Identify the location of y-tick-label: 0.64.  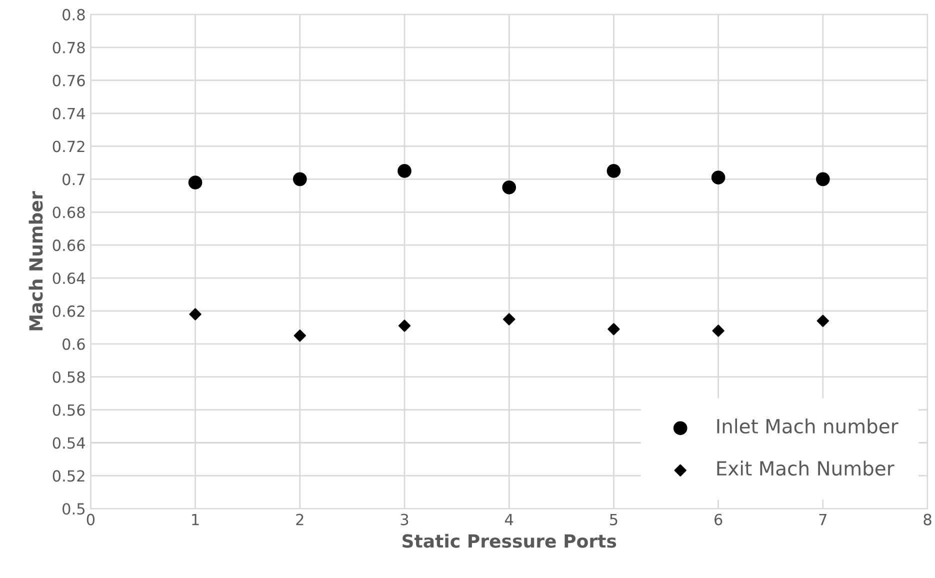
(68, 278).